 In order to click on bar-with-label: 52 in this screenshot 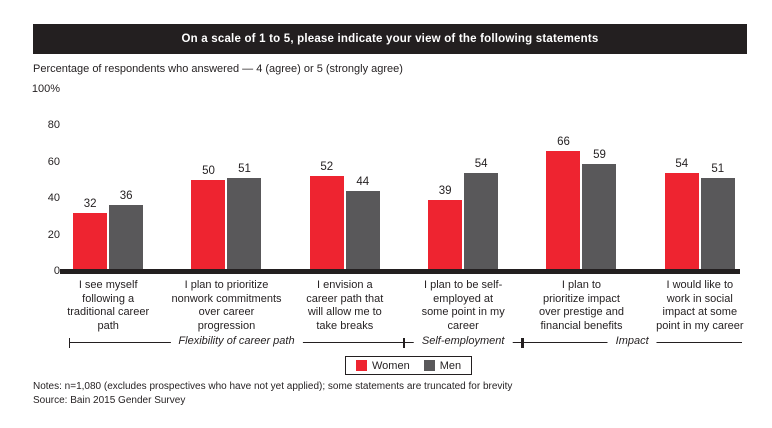, I will do `click(326, 216)`.